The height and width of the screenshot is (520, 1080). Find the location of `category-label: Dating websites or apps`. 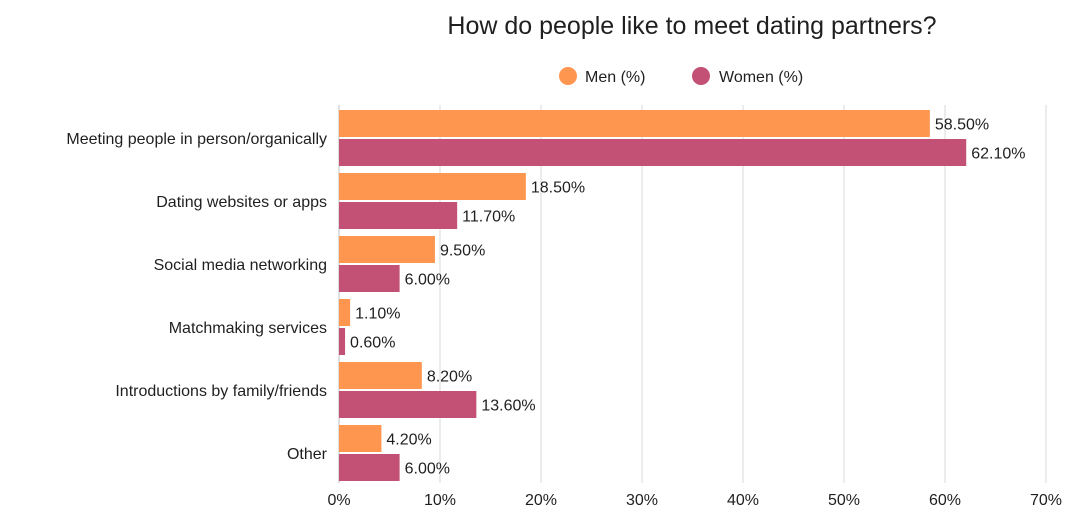

category-label: Dating websites or apps is located at coordinates (241, 202).